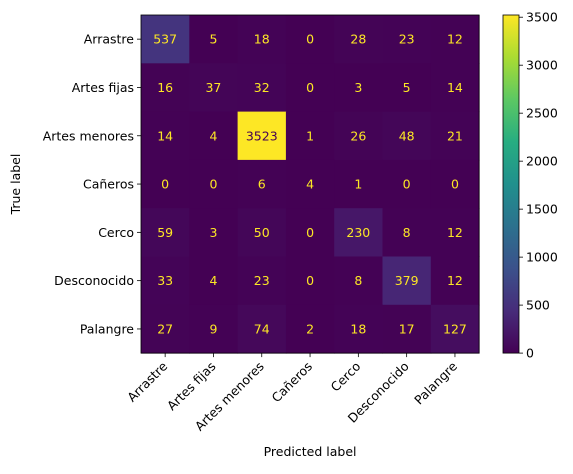  I want to click on colorbar-frame, so click(511, 184).